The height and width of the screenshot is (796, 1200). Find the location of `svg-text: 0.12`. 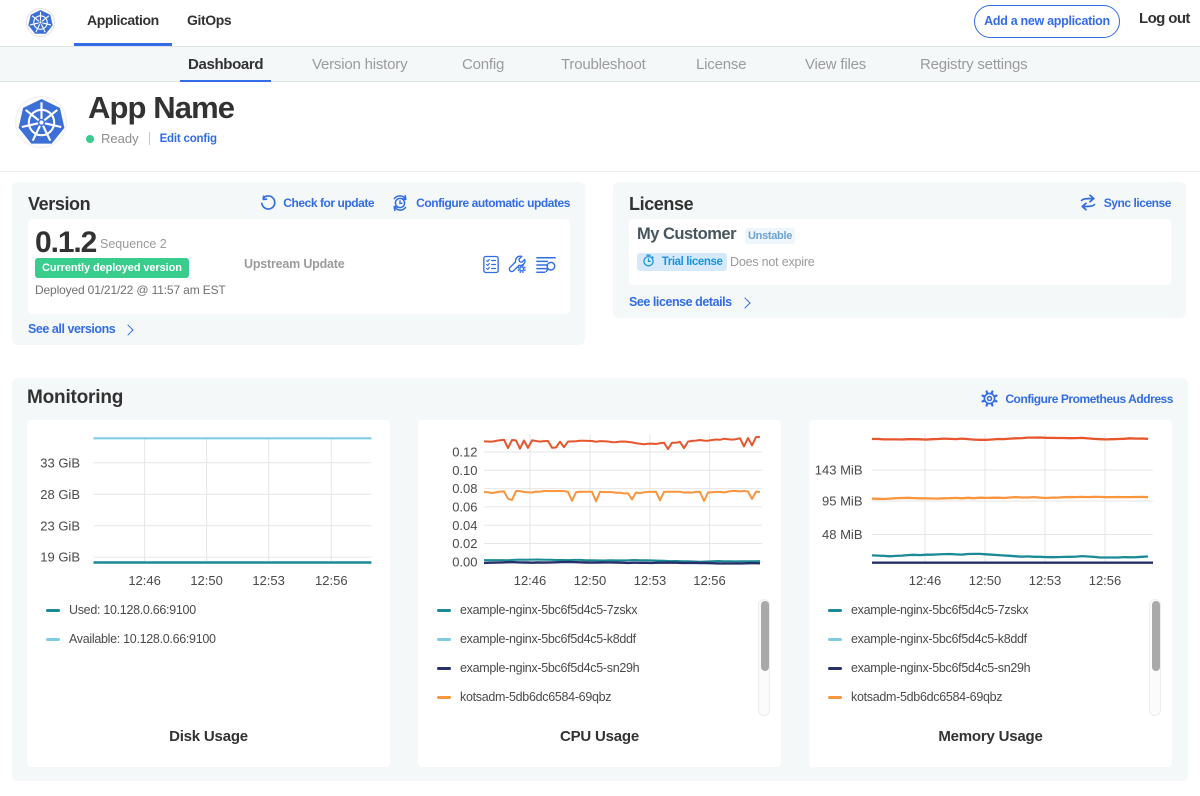

svg-text: 0.12 is located at coordinates (464, 452).